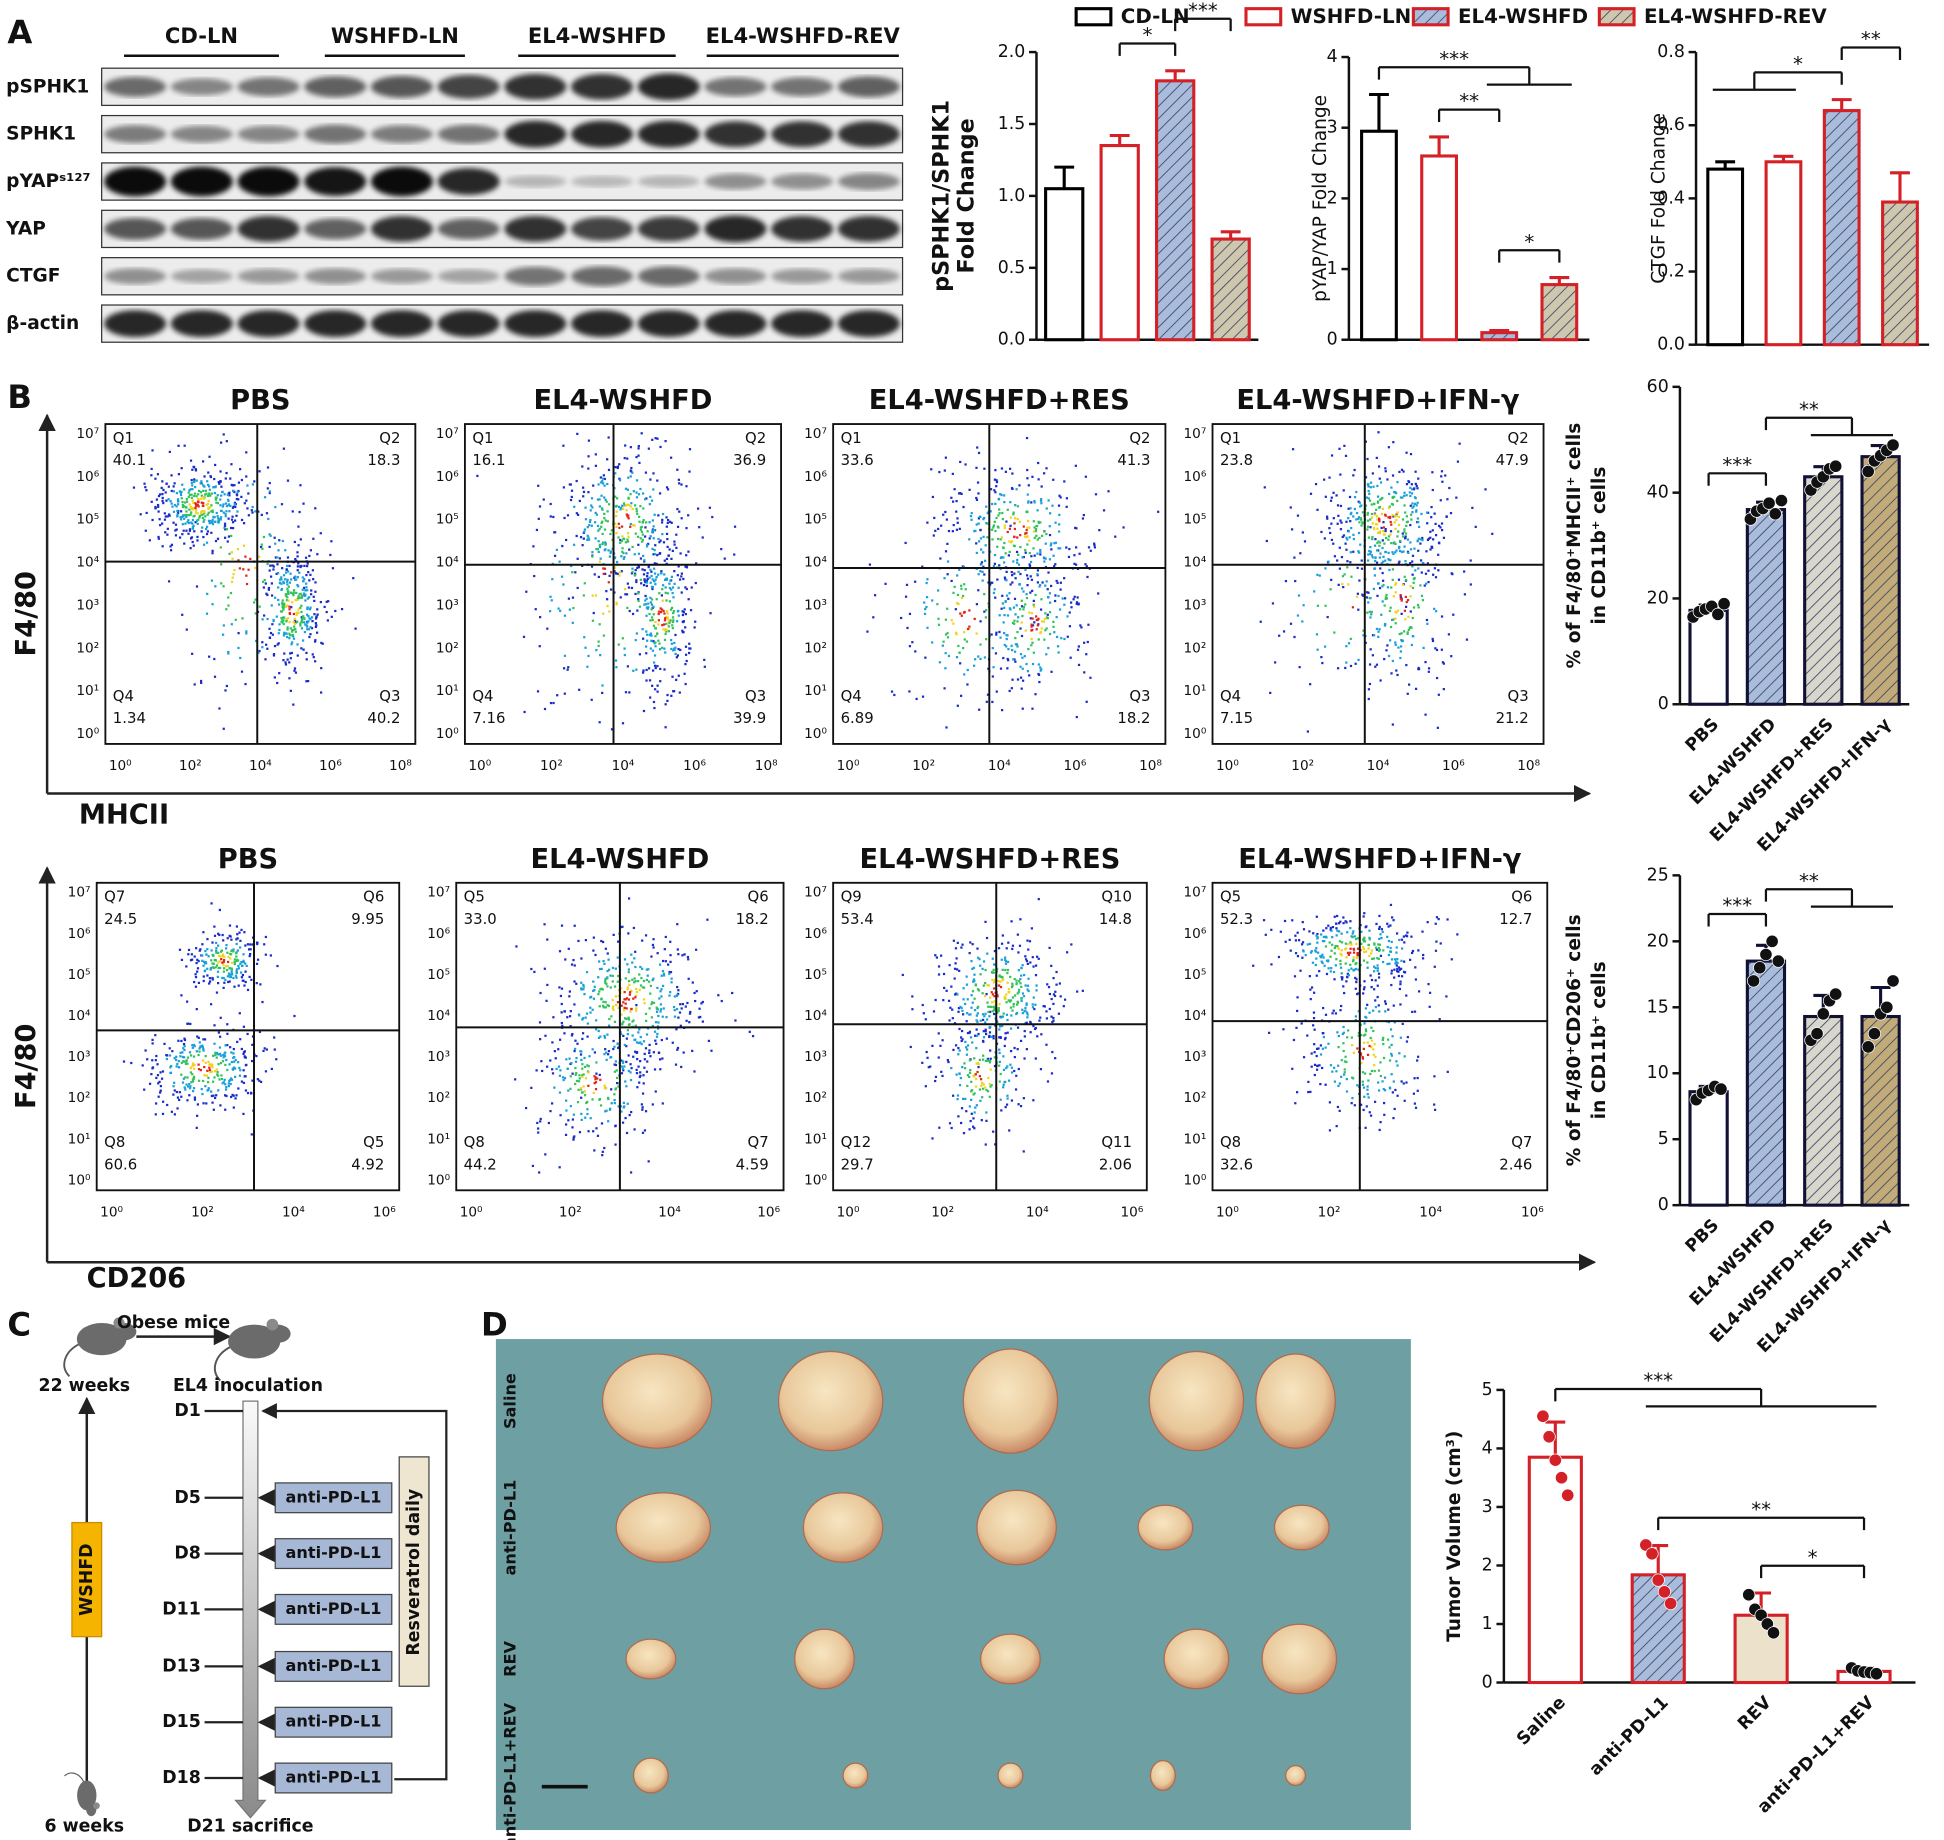 This screenshot has height=1840, width=1944. I want to click on flow-x-tick-label: 10⁸, so click(1150, 766).